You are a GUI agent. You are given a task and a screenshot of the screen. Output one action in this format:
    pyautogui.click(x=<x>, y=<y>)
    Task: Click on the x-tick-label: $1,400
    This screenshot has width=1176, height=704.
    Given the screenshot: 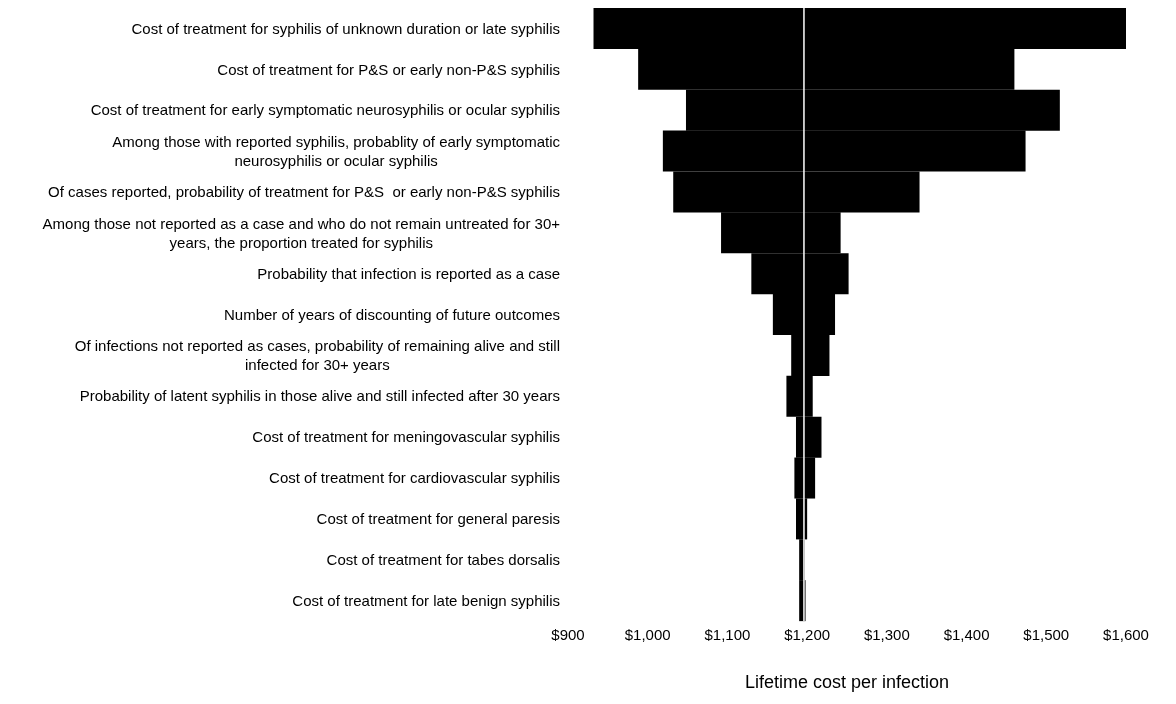 What is the action you would take?
    pyautogui.click(x=966, y=634)
    